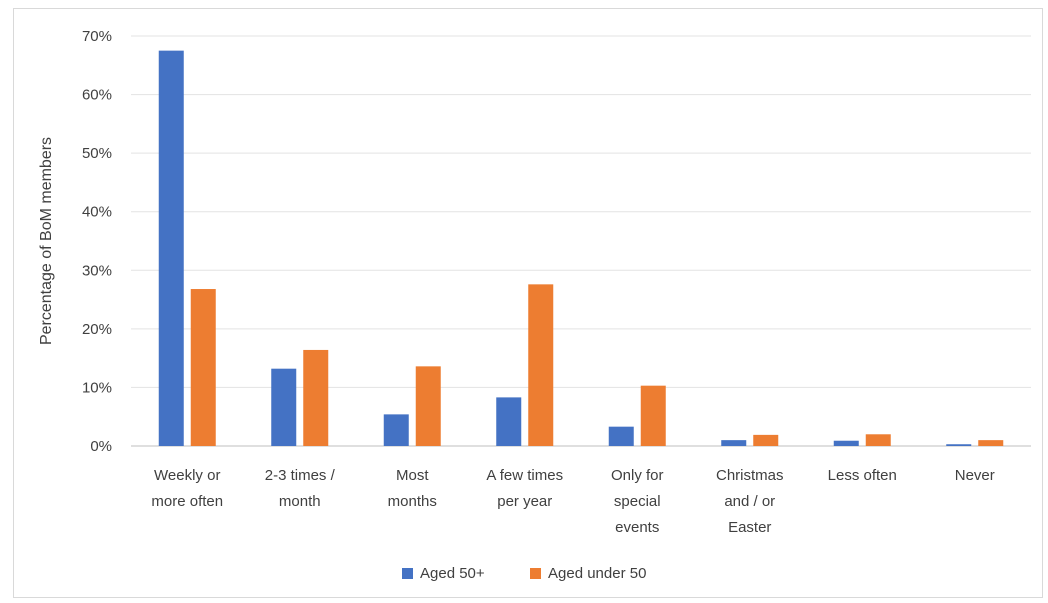 The width and height of the screenshot is (1048, 603). What do you see at coordinates (97, 95) in the screenshot?
I see `y-tick-label: 60%` at bounding box center [97, 95].